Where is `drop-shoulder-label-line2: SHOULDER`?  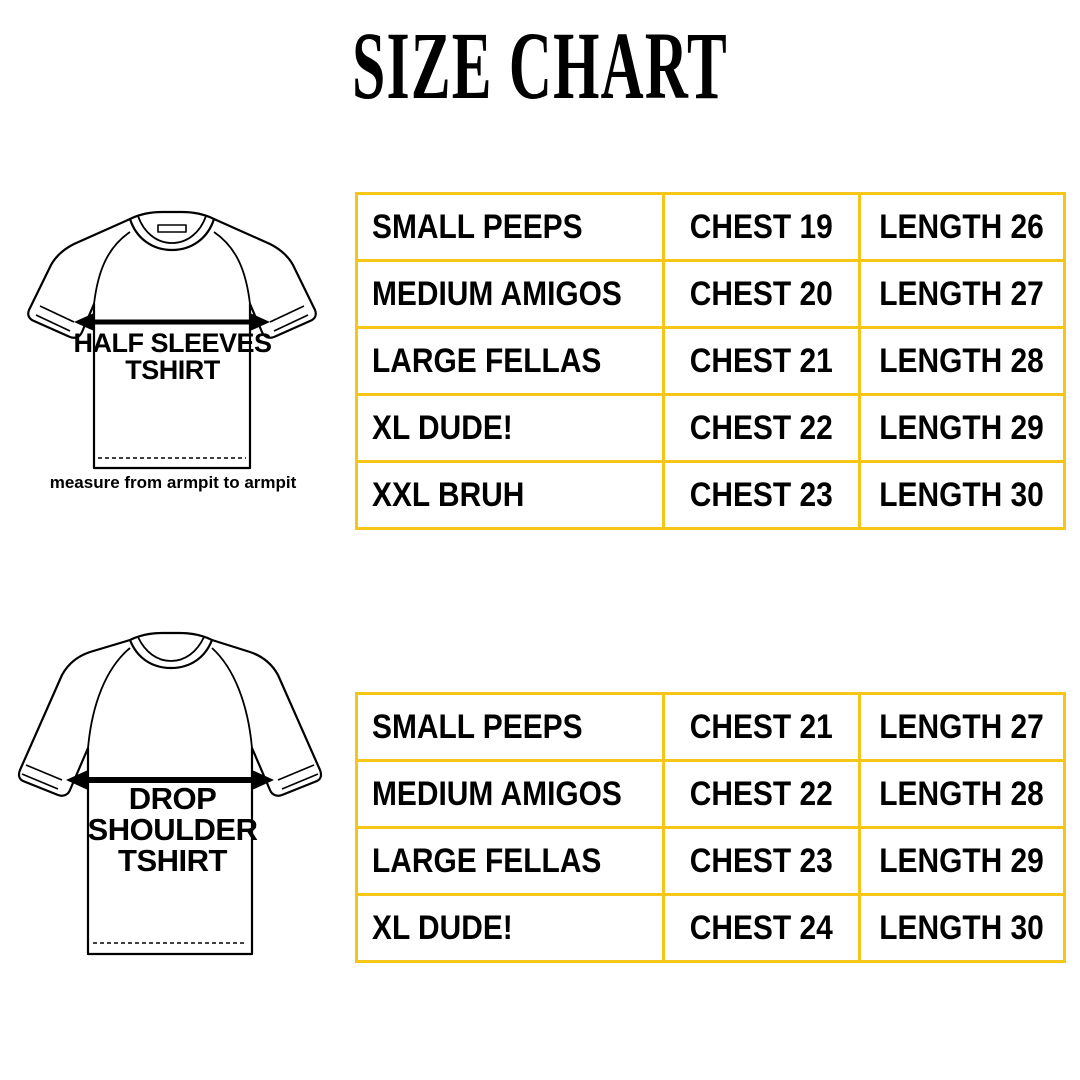 drop-shoulder-label-line2: SHOULDER is located at coordinates (172, 829).